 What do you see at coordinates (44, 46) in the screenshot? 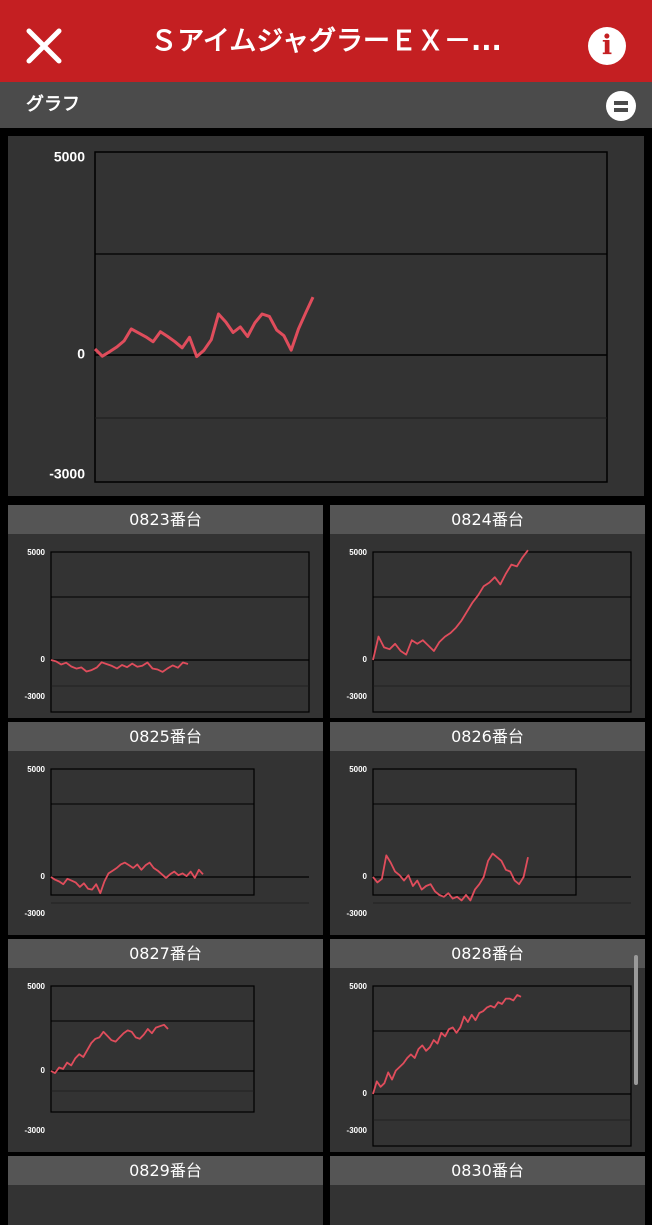
I see `close-icon` at bounding box center [44, 46].